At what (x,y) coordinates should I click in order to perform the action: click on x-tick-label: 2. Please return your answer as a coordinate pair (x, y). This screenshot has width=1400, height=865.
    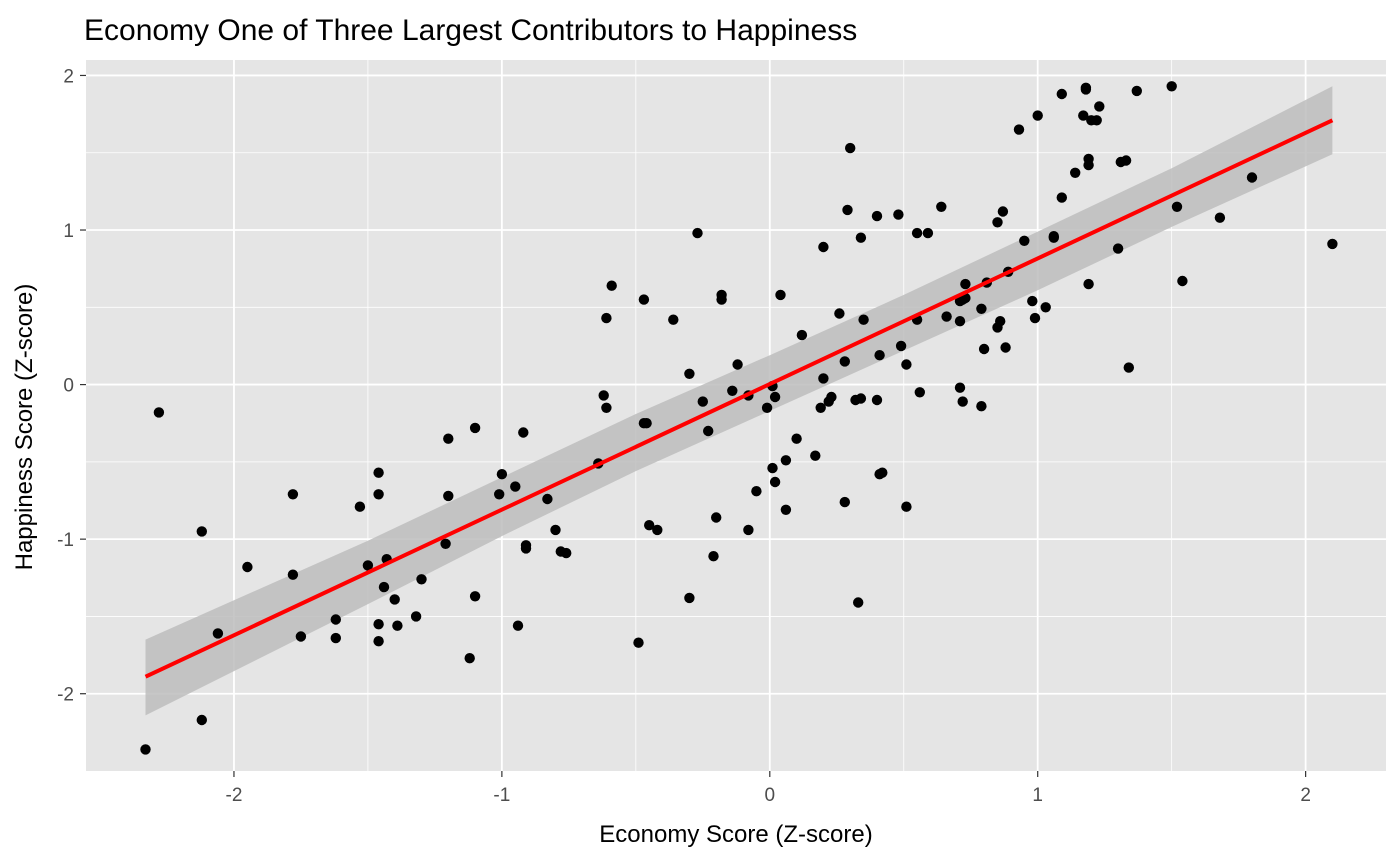
    Looking at the image, I should click on (1305, 795).